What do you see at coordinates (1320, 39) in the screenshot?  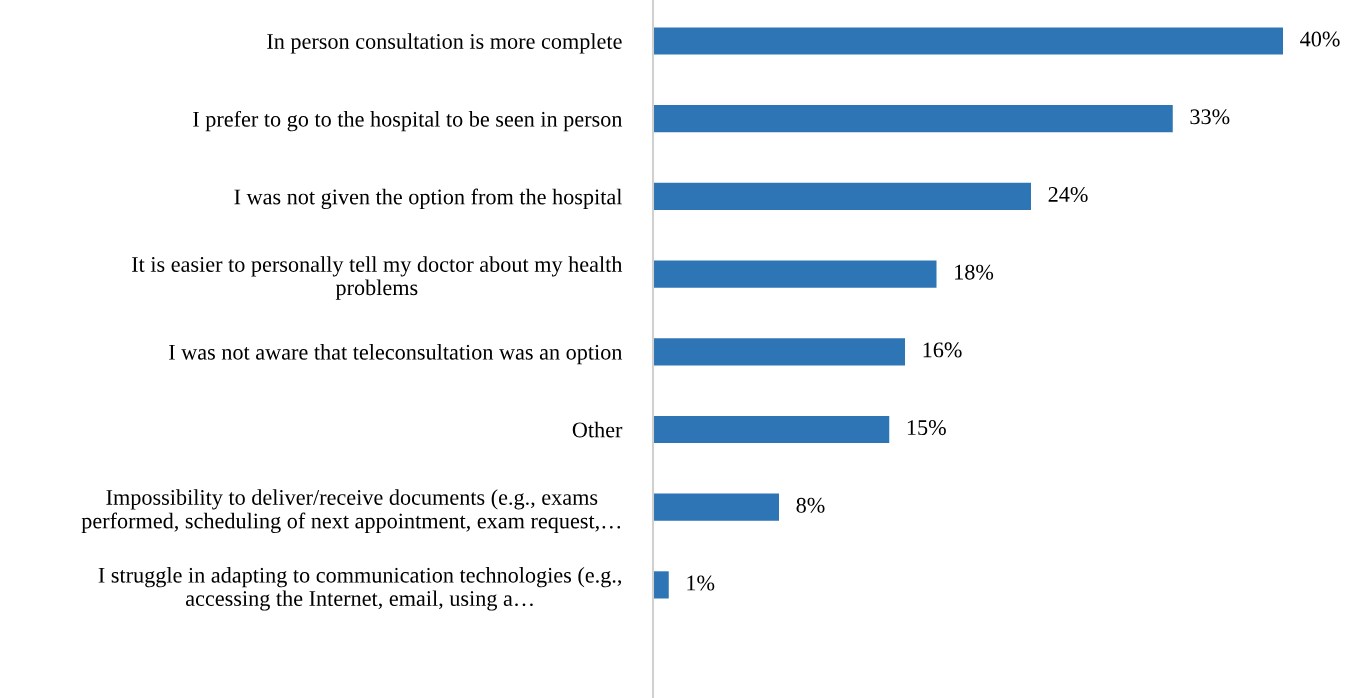 I see `data-label: 40%` at bounding box center [1320, 39].